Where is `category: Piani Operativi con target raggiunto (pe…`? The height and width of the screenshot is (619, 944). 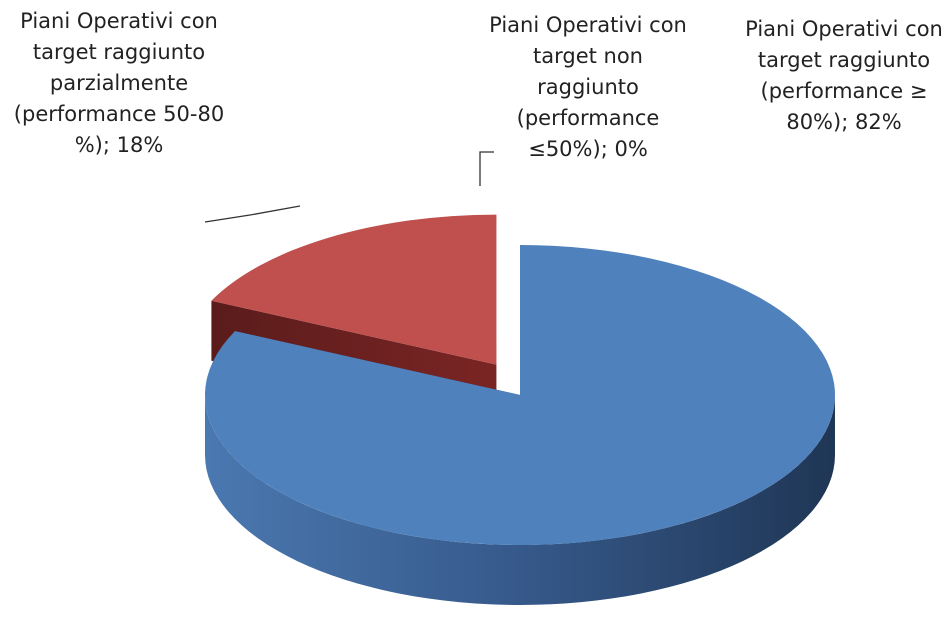
category: Piani Operativi con target raggiunto (pe… is located at coordinates (844, 75).